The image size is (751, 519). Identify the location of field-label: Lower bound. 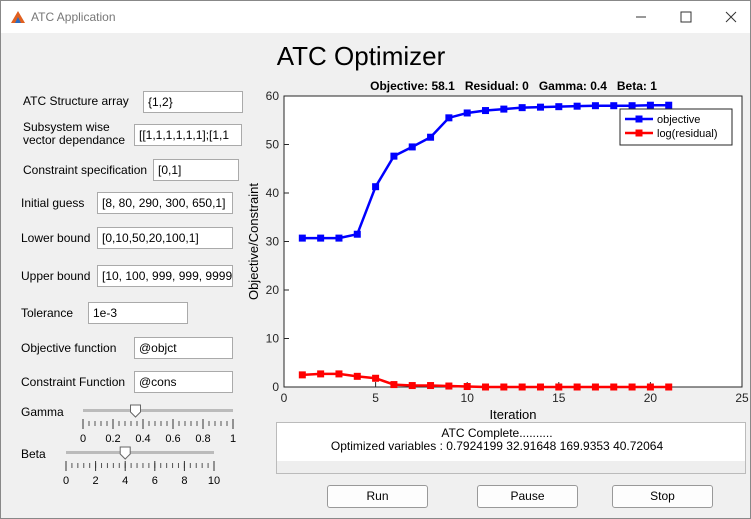
(56, 238).